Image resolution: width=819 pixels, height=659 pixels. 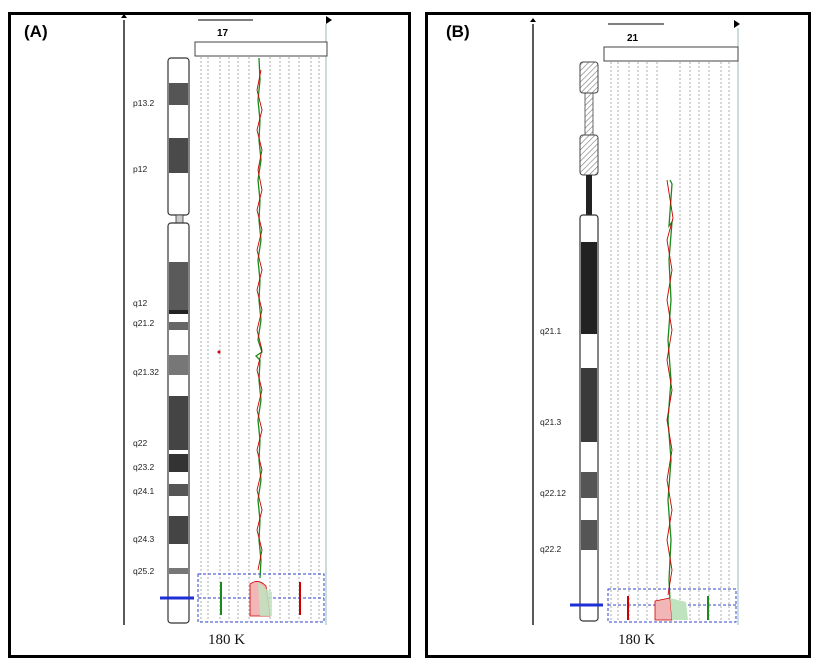 What do you see at coordinates (144, 323) in the screenshot?
I see `band-label: q21.2` at bounding box center [144, 323].